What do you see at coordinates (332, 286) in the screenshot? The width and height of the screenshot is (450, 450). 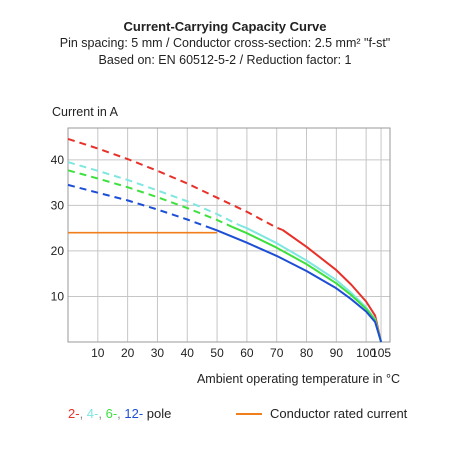 I see `series-2-pole-solid` at bounding box center [332, 286].